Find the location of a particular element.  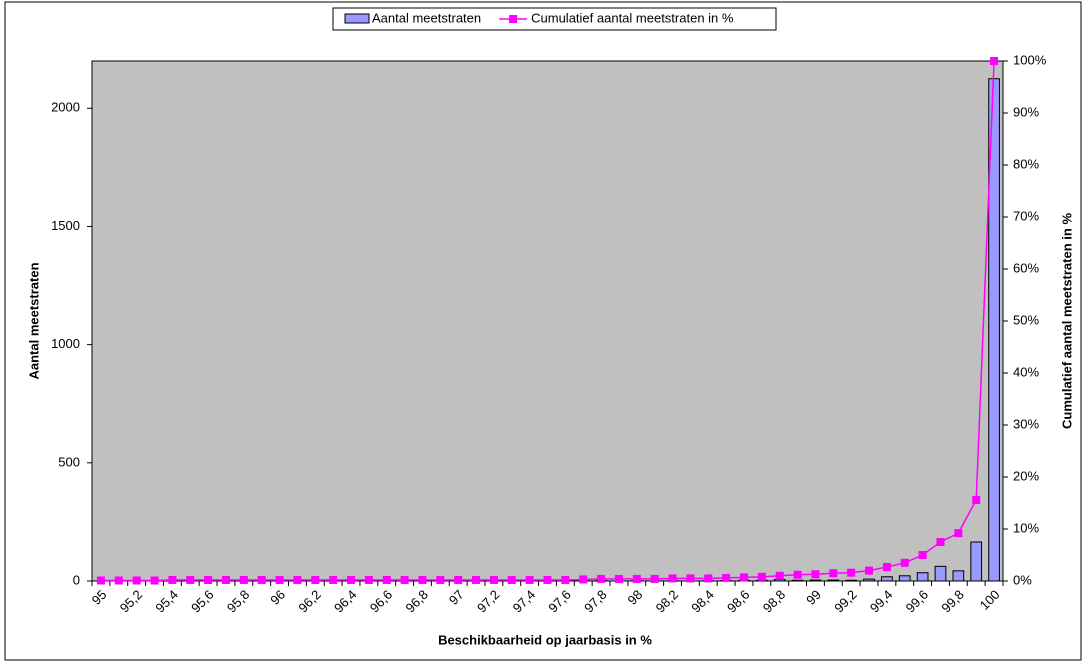

y2-tick-label: 10% is located at coordinates (1026, 527).